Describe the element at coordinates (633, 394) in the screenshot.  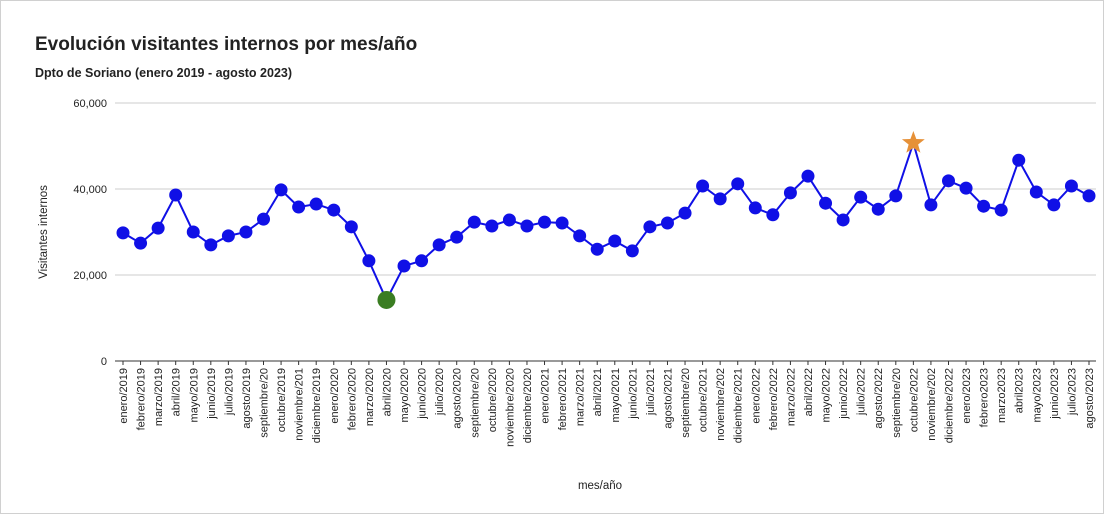
I see `x-tick-label: junio/2021` at that location.